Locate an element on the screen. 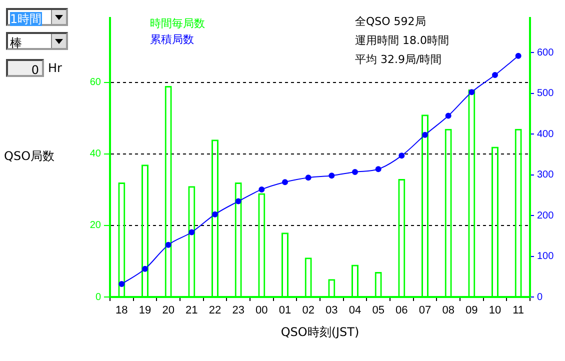 This screenshot has height=361, width=565. x-tick-label: 08 is located at coordinates (448, 310).